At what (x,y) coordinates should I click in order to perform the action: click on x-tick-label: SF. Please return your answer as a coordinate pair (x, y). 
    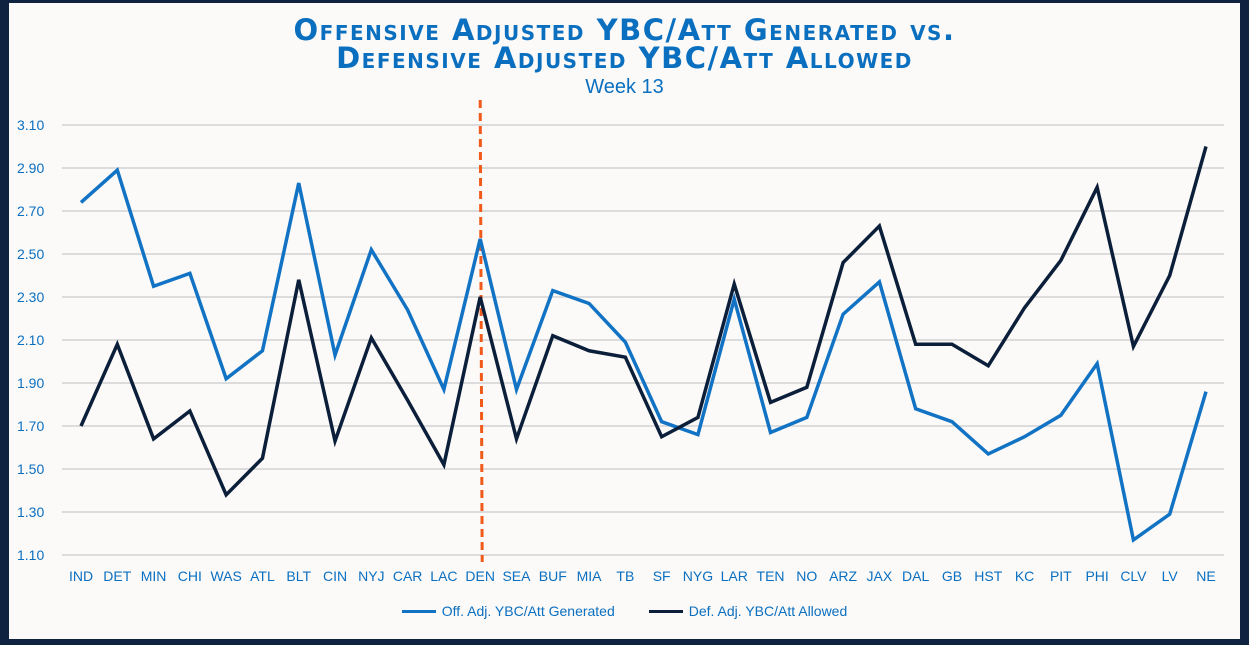
    Looking at the image, I should click on (662, 576).